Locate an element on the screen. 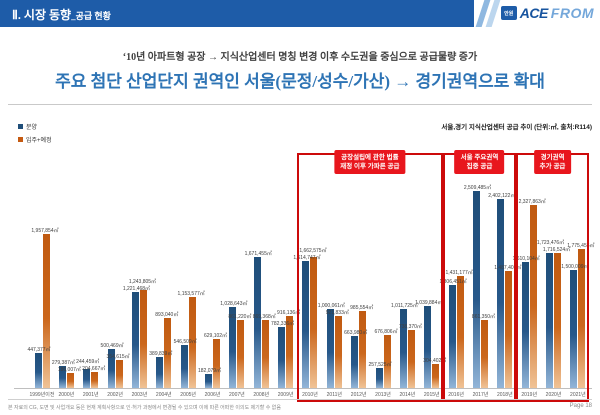 This screenshot has width=600, height=415. bar-ipju-2003년 is located at coordinates (143, 339).